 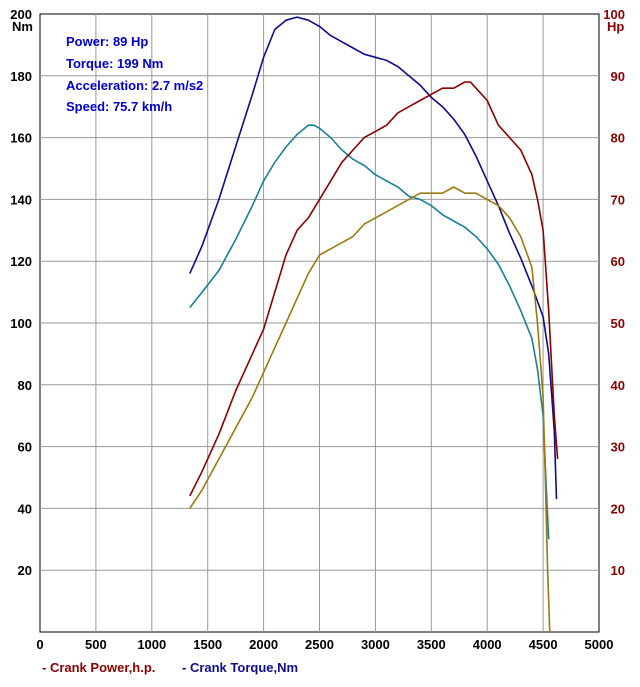 What do you see at coordinates (614, 14) in the screenshot?
I see `y-right-tick-label: 100` at bounding box center [614, 14].